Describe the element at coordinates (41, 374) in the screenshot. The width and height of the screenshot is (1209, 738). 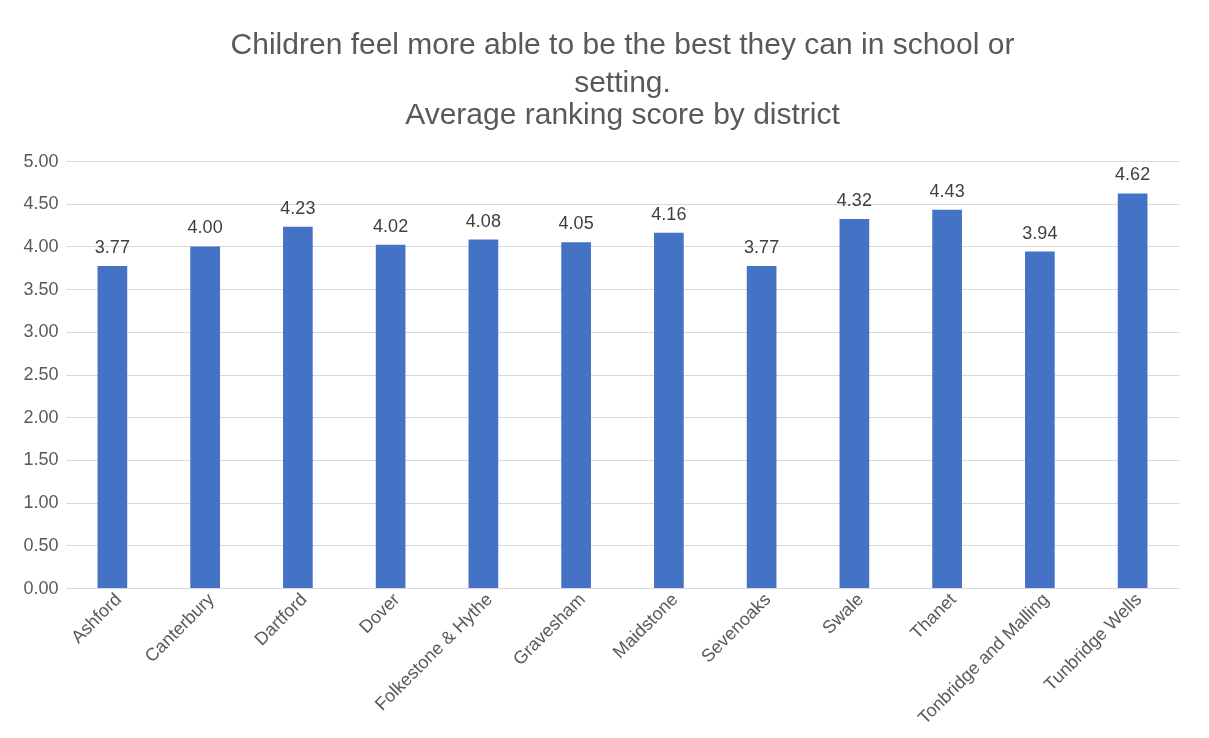
I see `y-tick-label: 2.50` at that location.